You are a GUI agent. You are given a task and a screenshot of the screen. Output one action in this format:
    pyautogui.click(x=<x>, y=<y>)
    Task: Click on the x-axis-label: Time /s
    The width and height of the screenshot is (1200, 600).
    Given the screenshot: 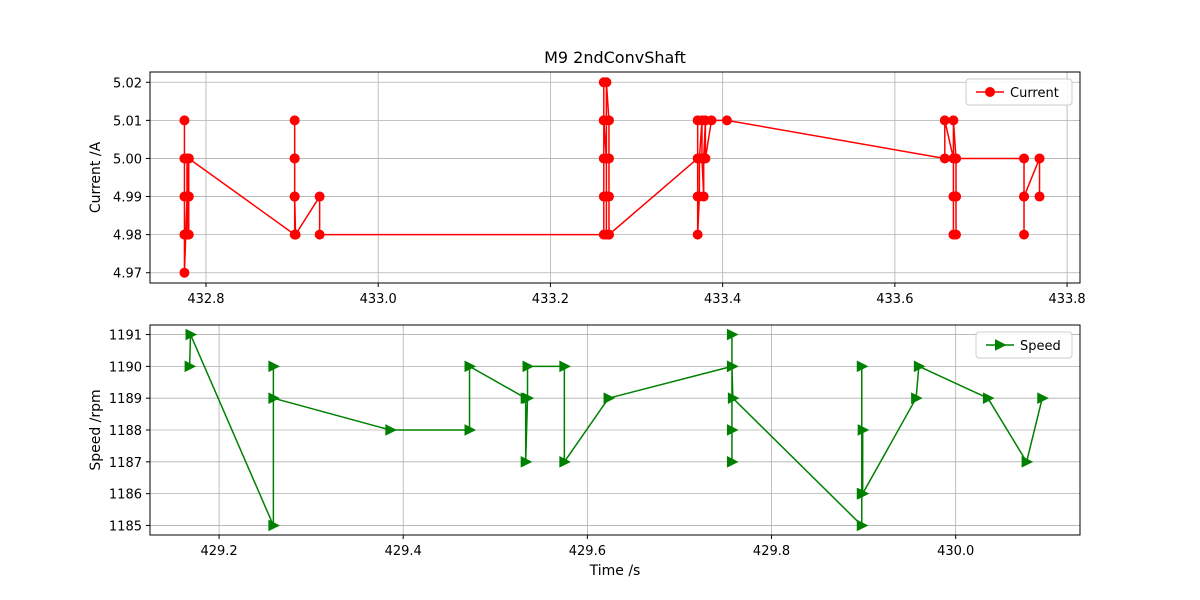 What is the action you would take?
    pyautogui.click(x=615, y=571)
    